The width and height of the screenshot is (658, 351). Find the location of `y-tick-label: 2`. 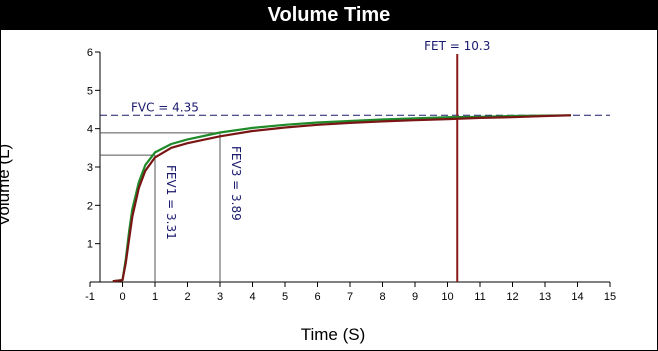

y-tick-label: 2 is located at coordinates (90, 206).